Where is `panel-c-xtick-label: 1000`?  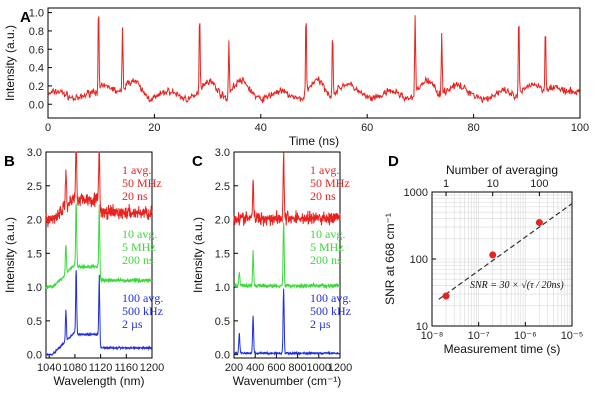 panel-c-xtick-label: 1000 is located at coordinates (319, 368).